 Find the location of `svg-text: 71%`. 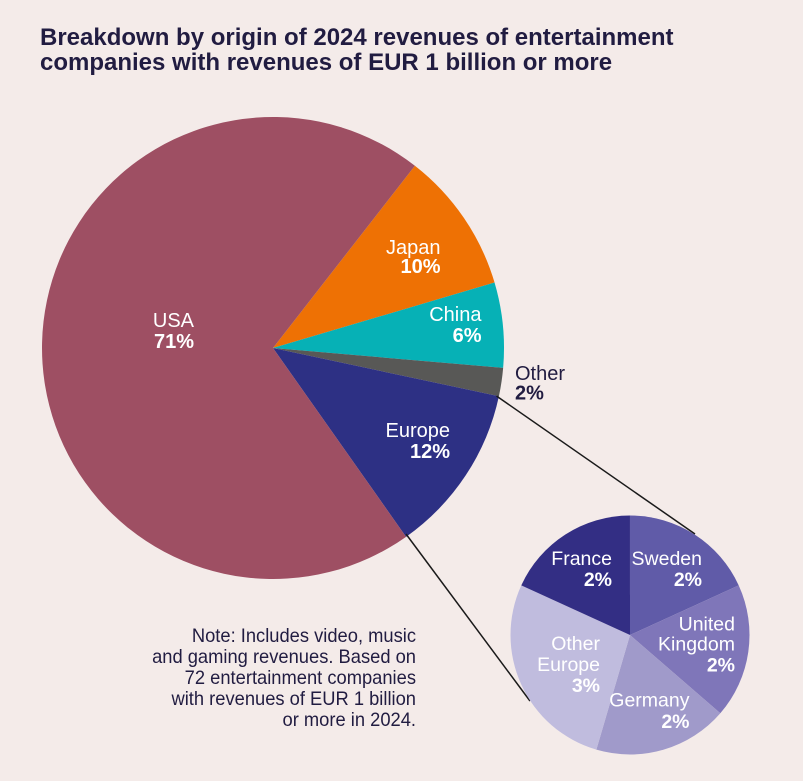

svg-text: 71% is located at coordinates (174, 342).